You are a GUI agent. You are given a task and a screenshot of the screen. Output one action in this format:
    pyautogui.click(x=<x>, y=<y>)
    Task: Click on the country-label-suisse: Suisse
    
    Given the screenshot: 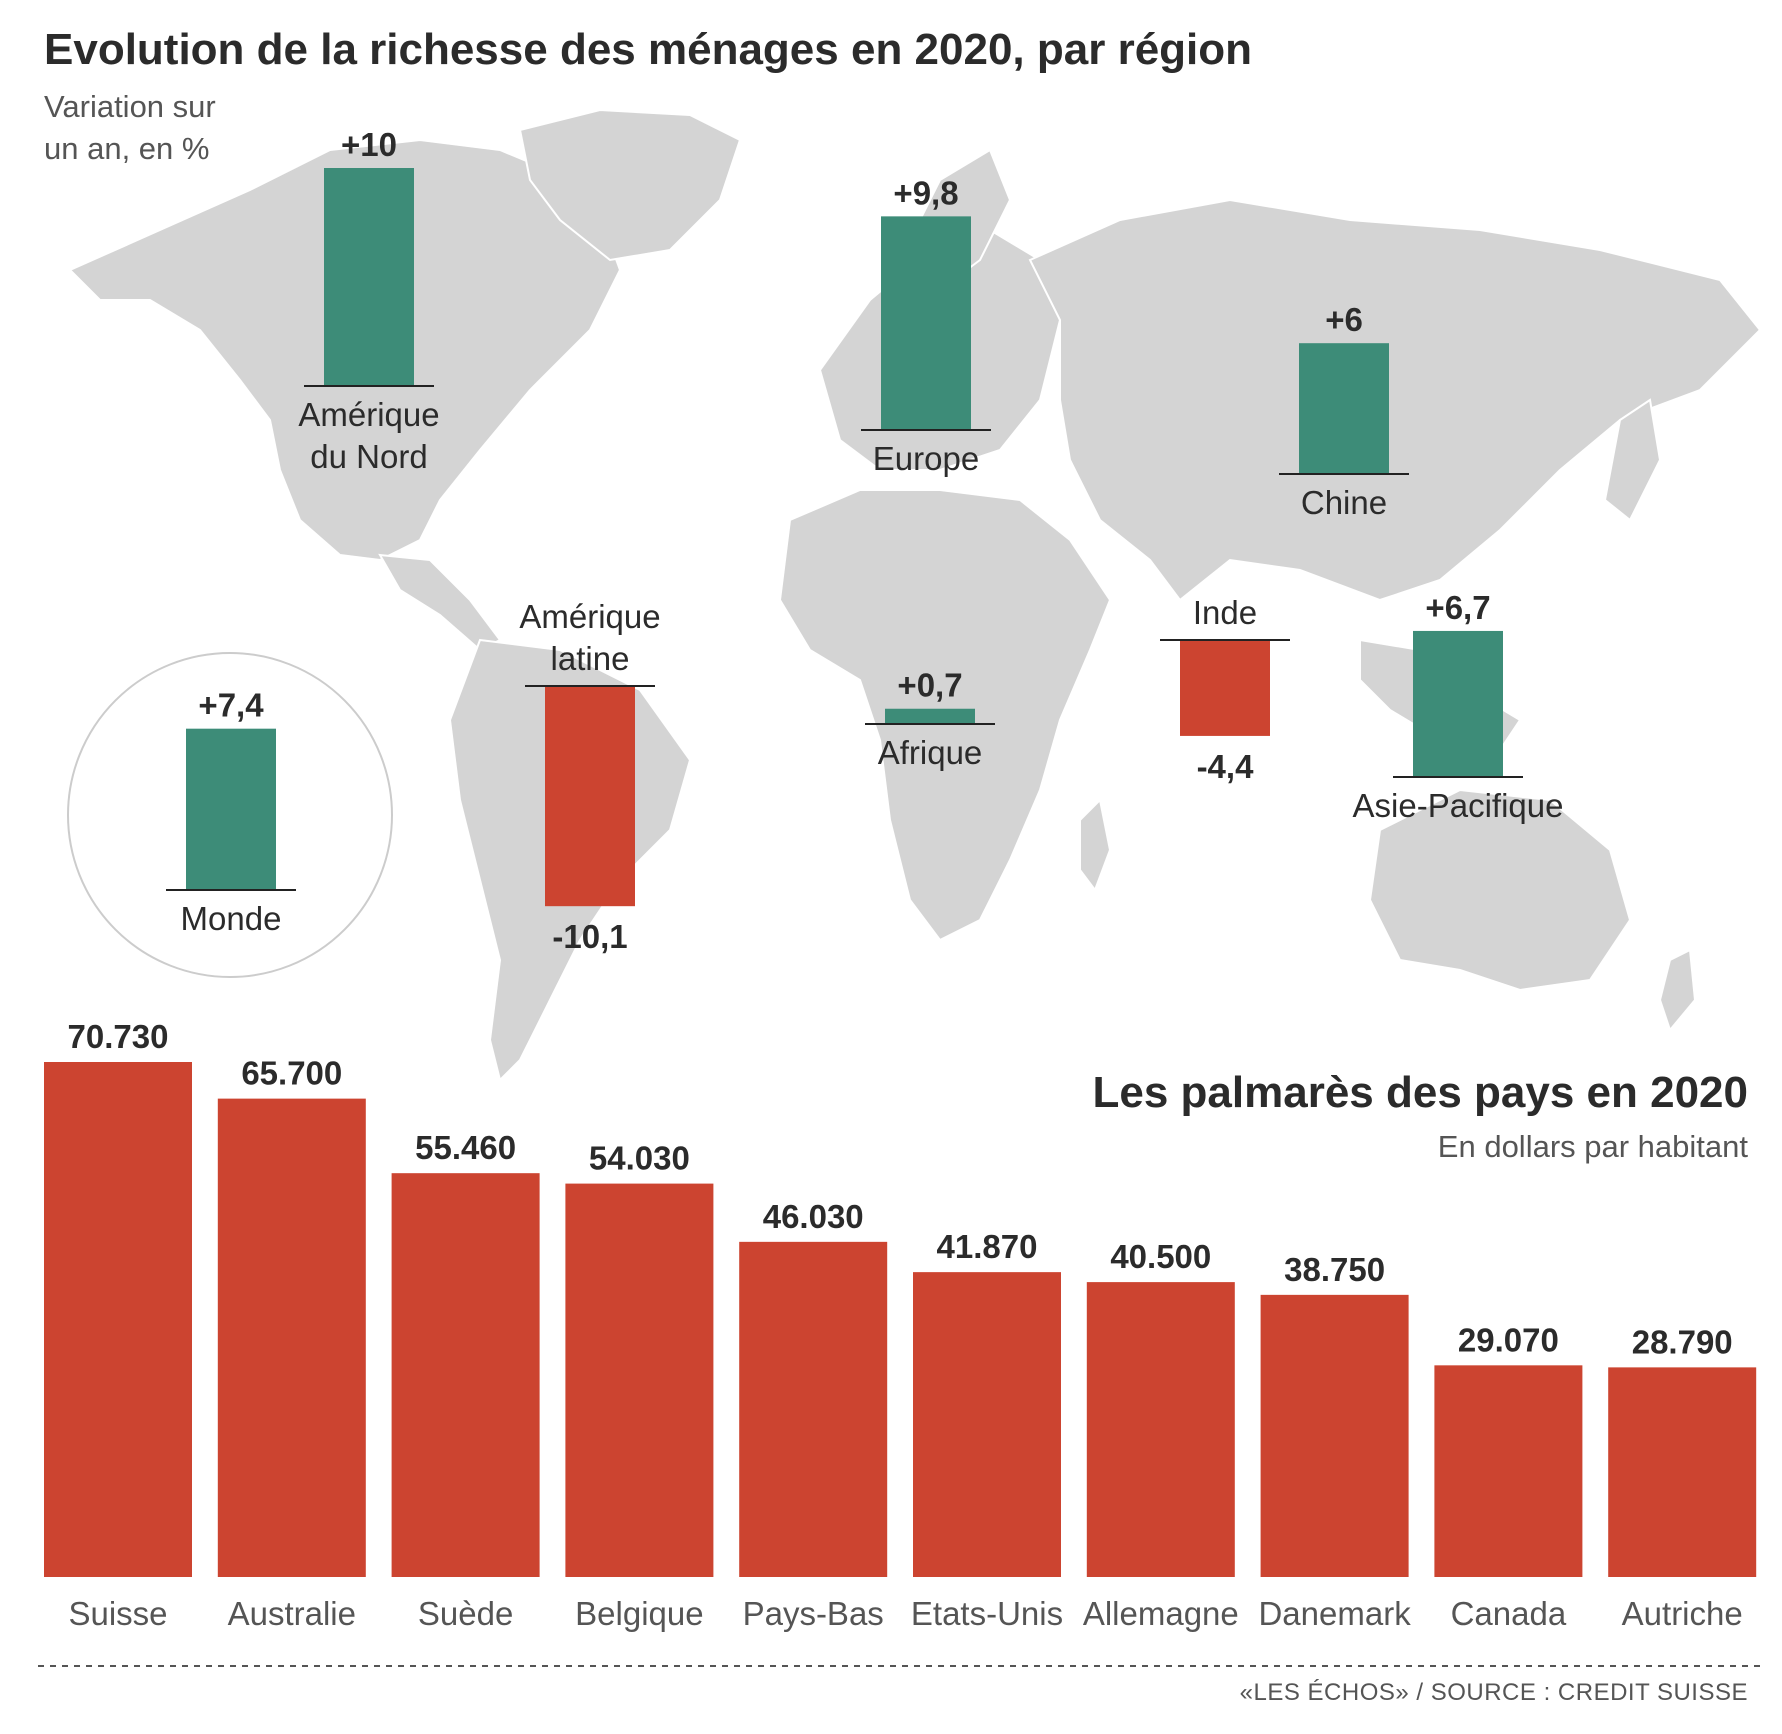 What is the action you would take?
    pyautogui.click(x=117, y=1613)
    